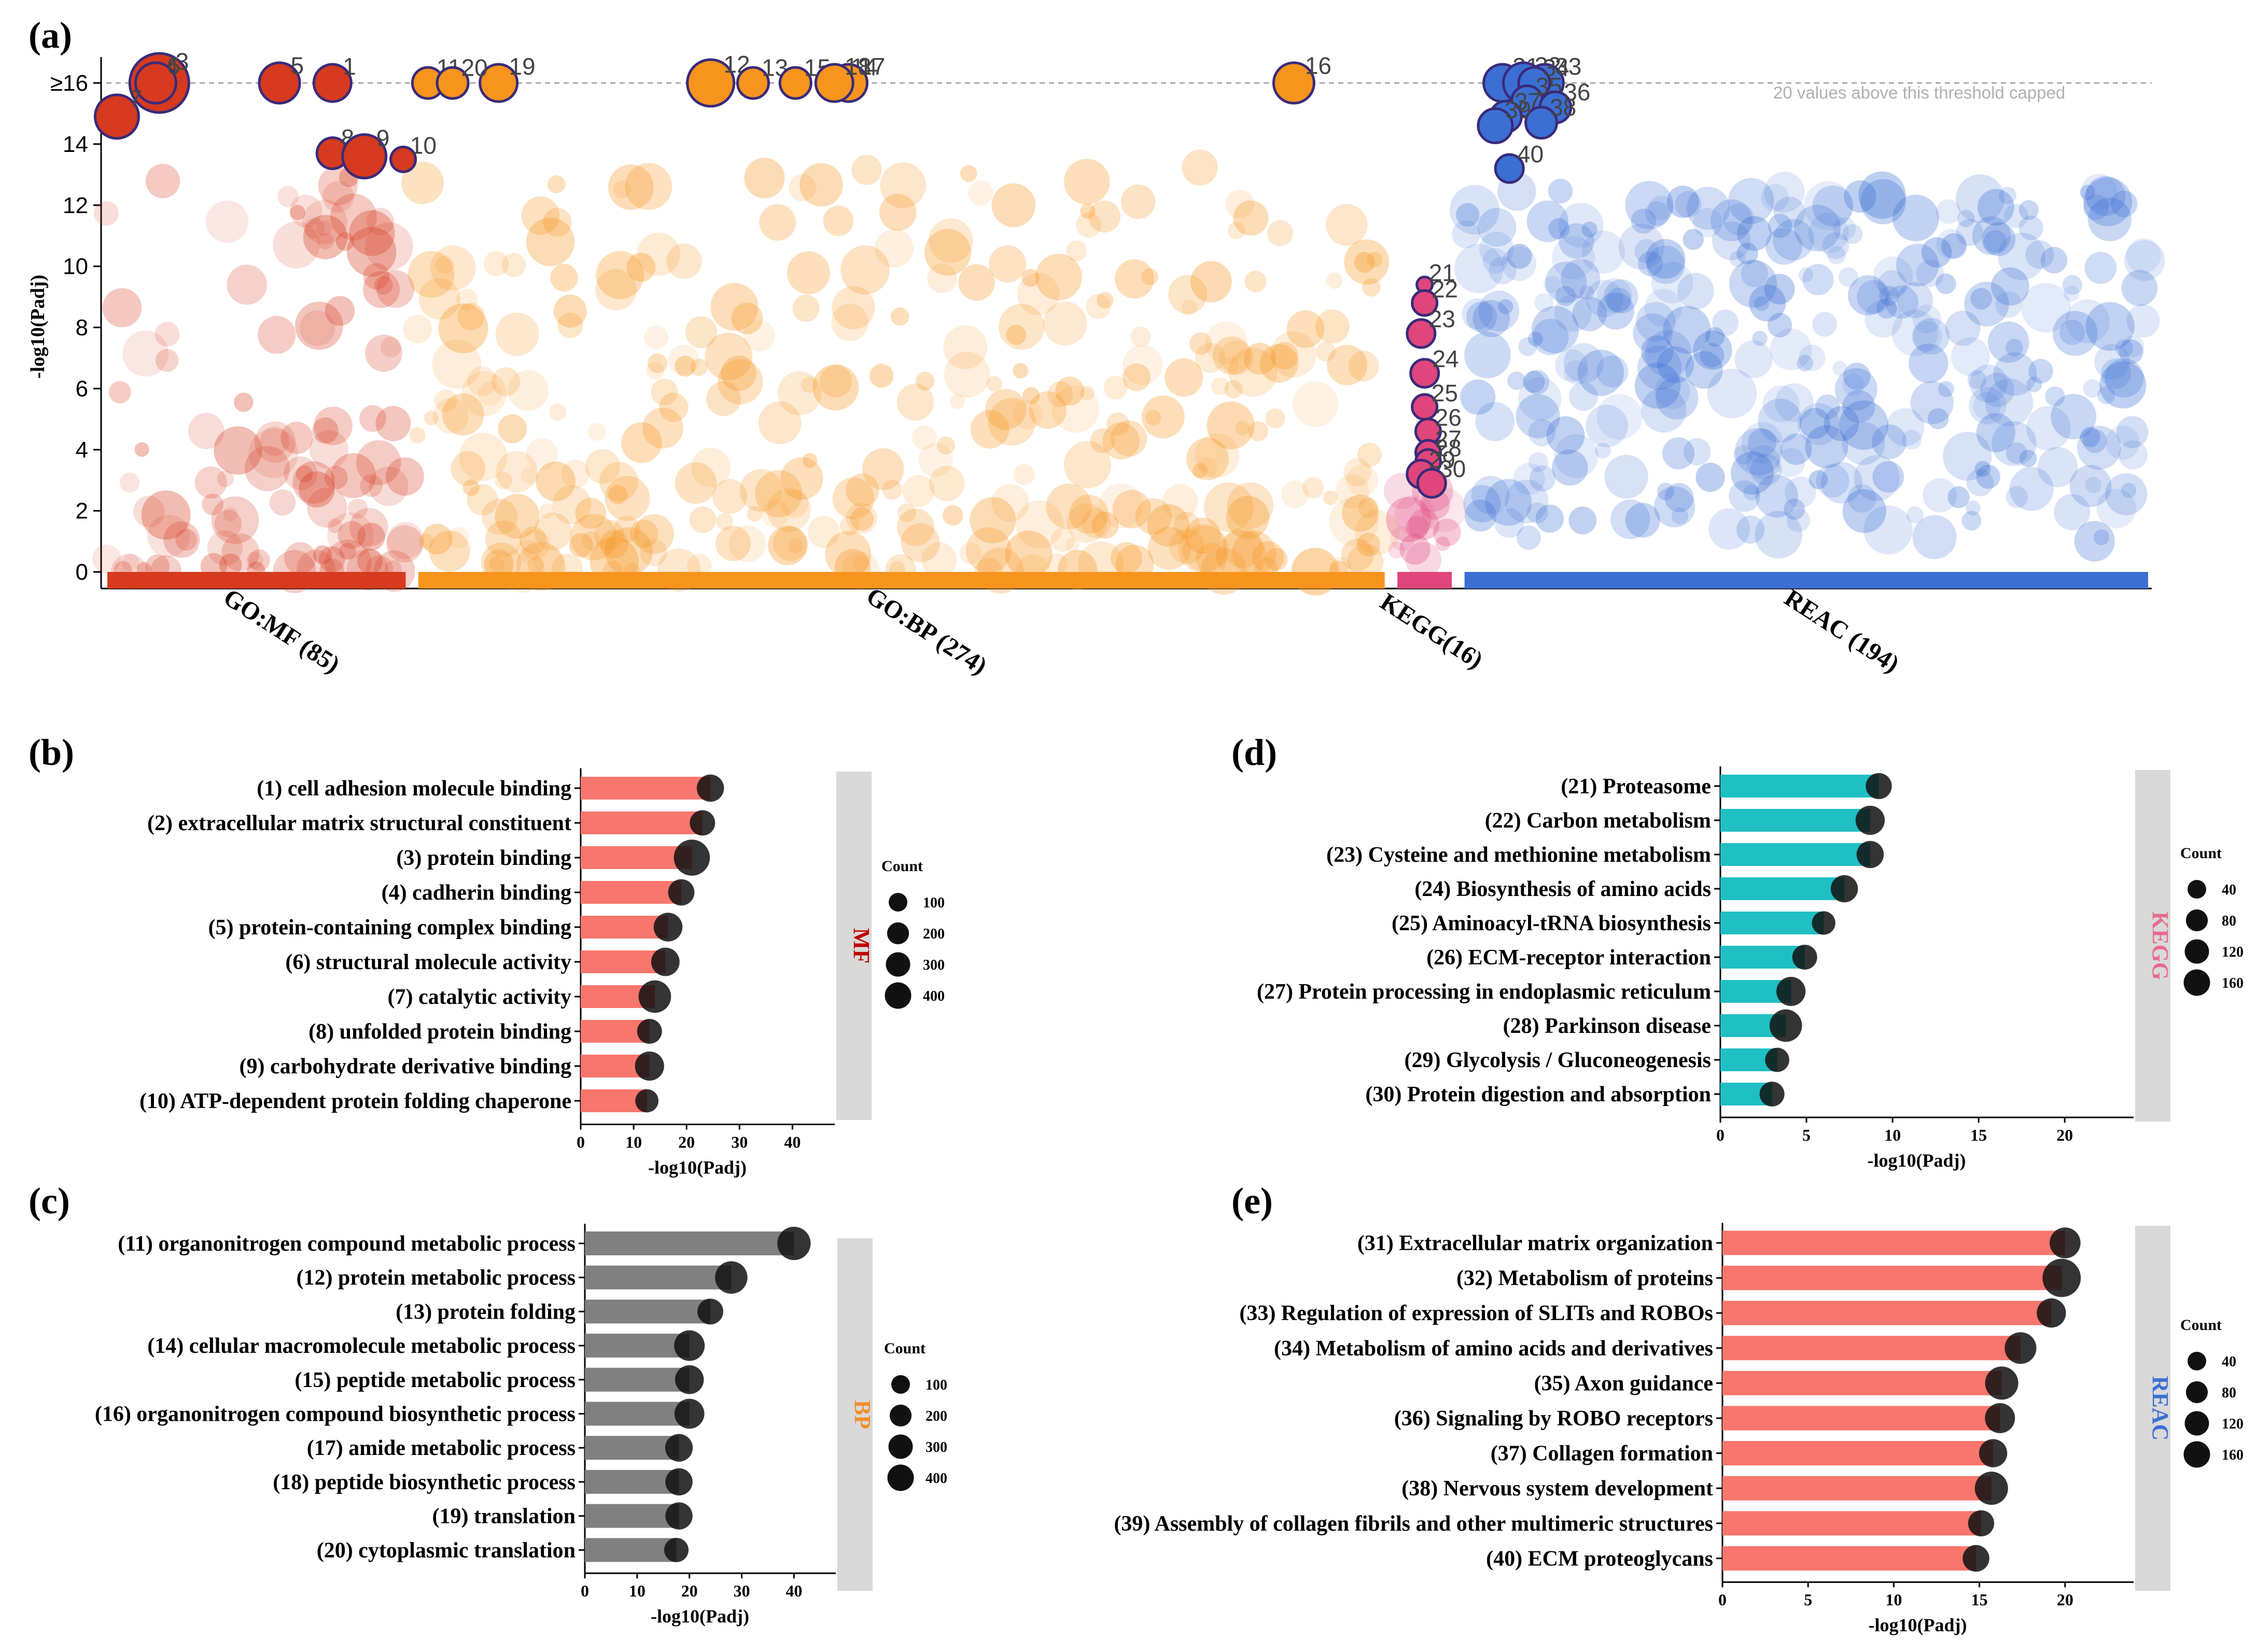 The width and height of the screenshot is (2257, 1652). What do you see at coordinates (1584, 1279) in the screenshot?
I see `category-label: (32) Metabolism of proteins` at bounding box center [1584, 1279].